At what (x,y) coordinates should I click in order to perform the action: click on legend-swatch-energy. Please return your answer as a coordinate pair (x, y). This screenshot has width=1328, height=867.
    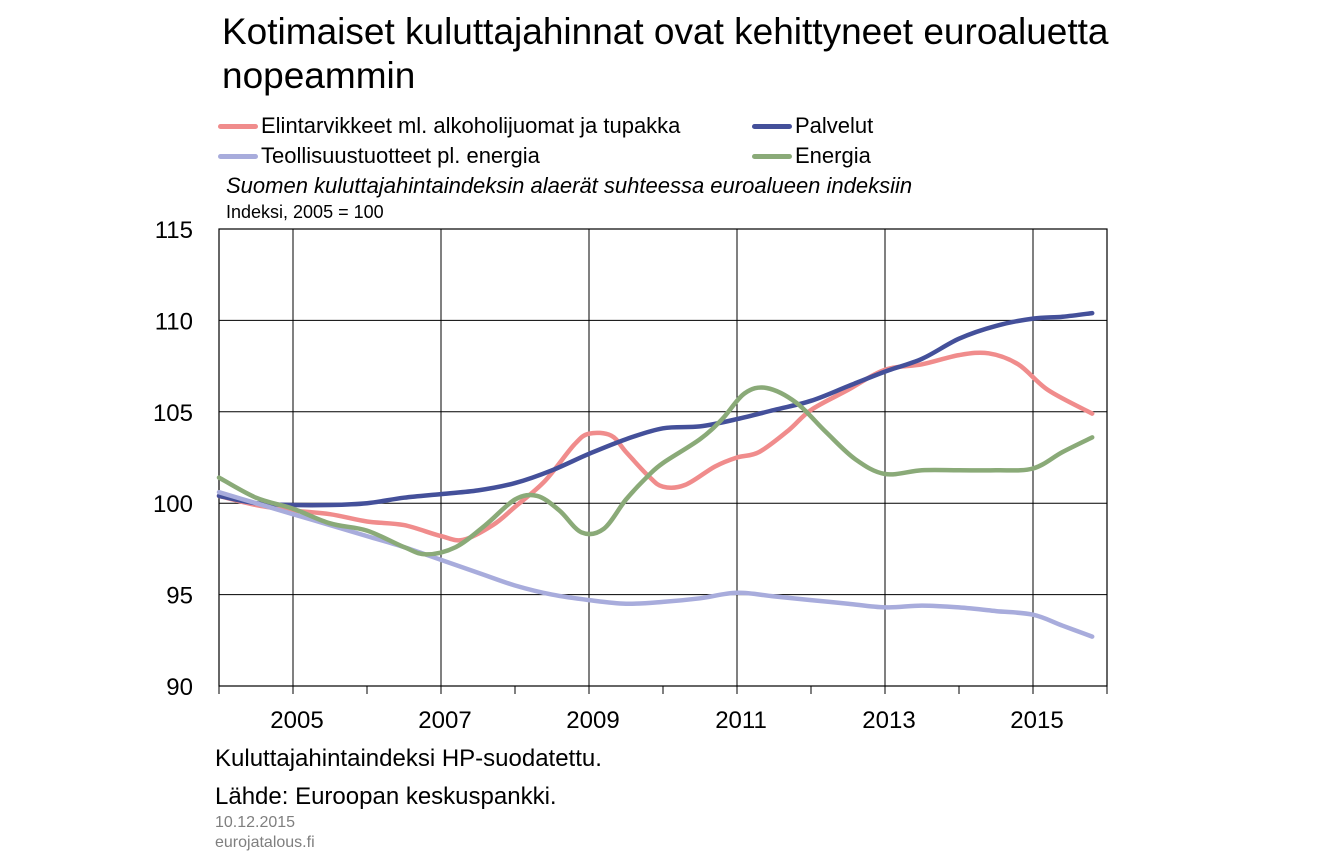
    Looking at the image, I should click on (772, 156).